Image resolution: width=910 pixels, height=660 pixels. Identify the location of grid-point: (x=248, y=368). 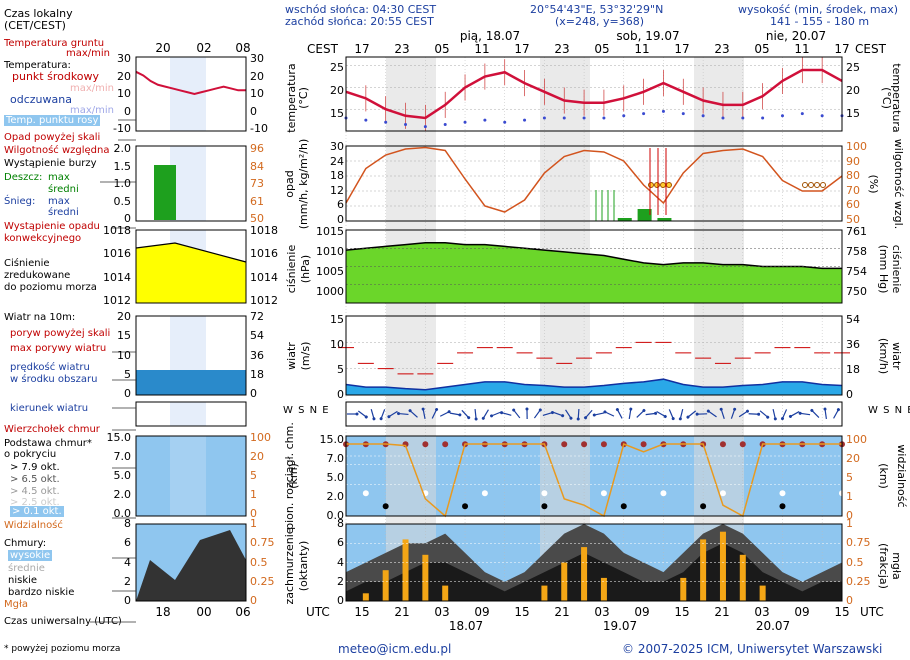
(600, 21).